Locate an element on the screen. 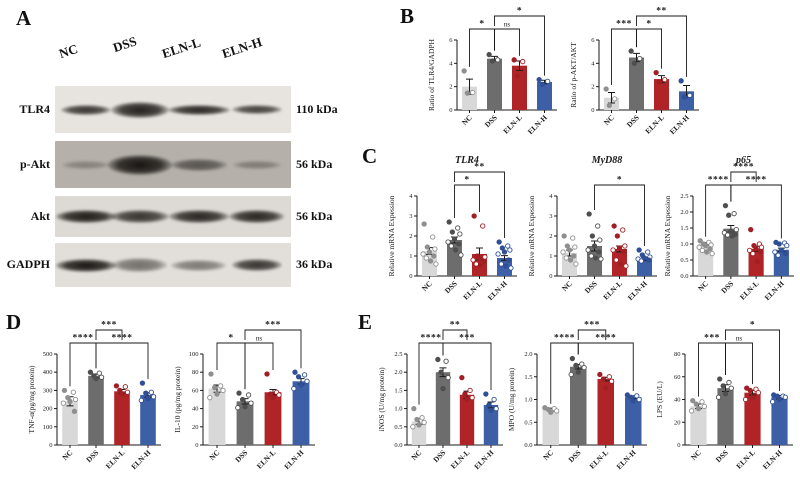 The image size is (800, 481). x-category-label: NC is located at coordinates (467, 120).